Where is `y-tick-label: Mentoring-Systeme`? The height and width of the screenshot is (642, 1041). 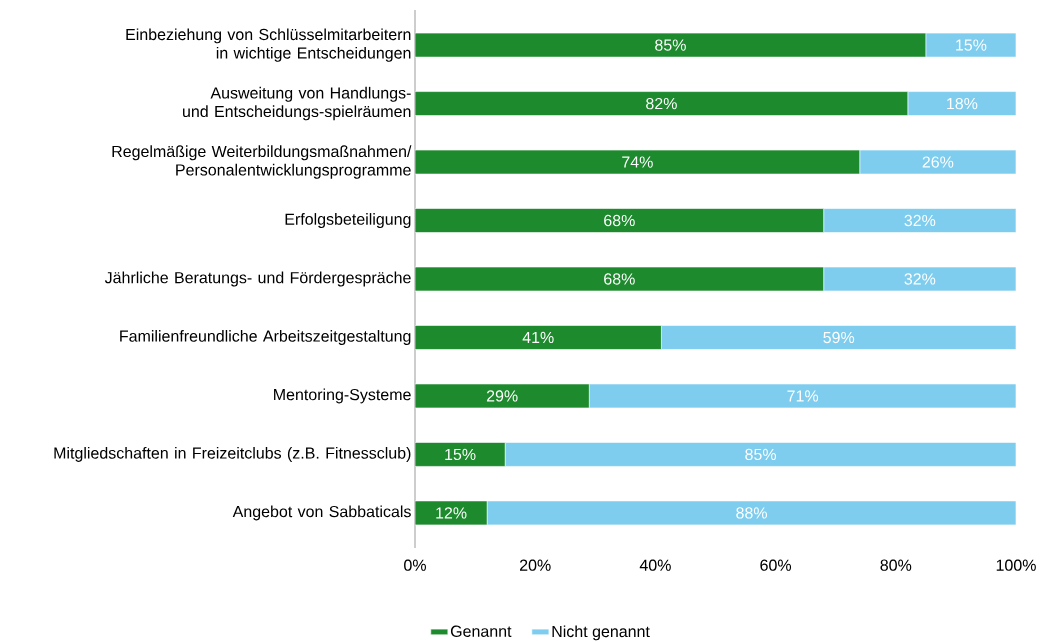
y-tick-label: Mentoring-Systeme is located at coordinates (342, 396).